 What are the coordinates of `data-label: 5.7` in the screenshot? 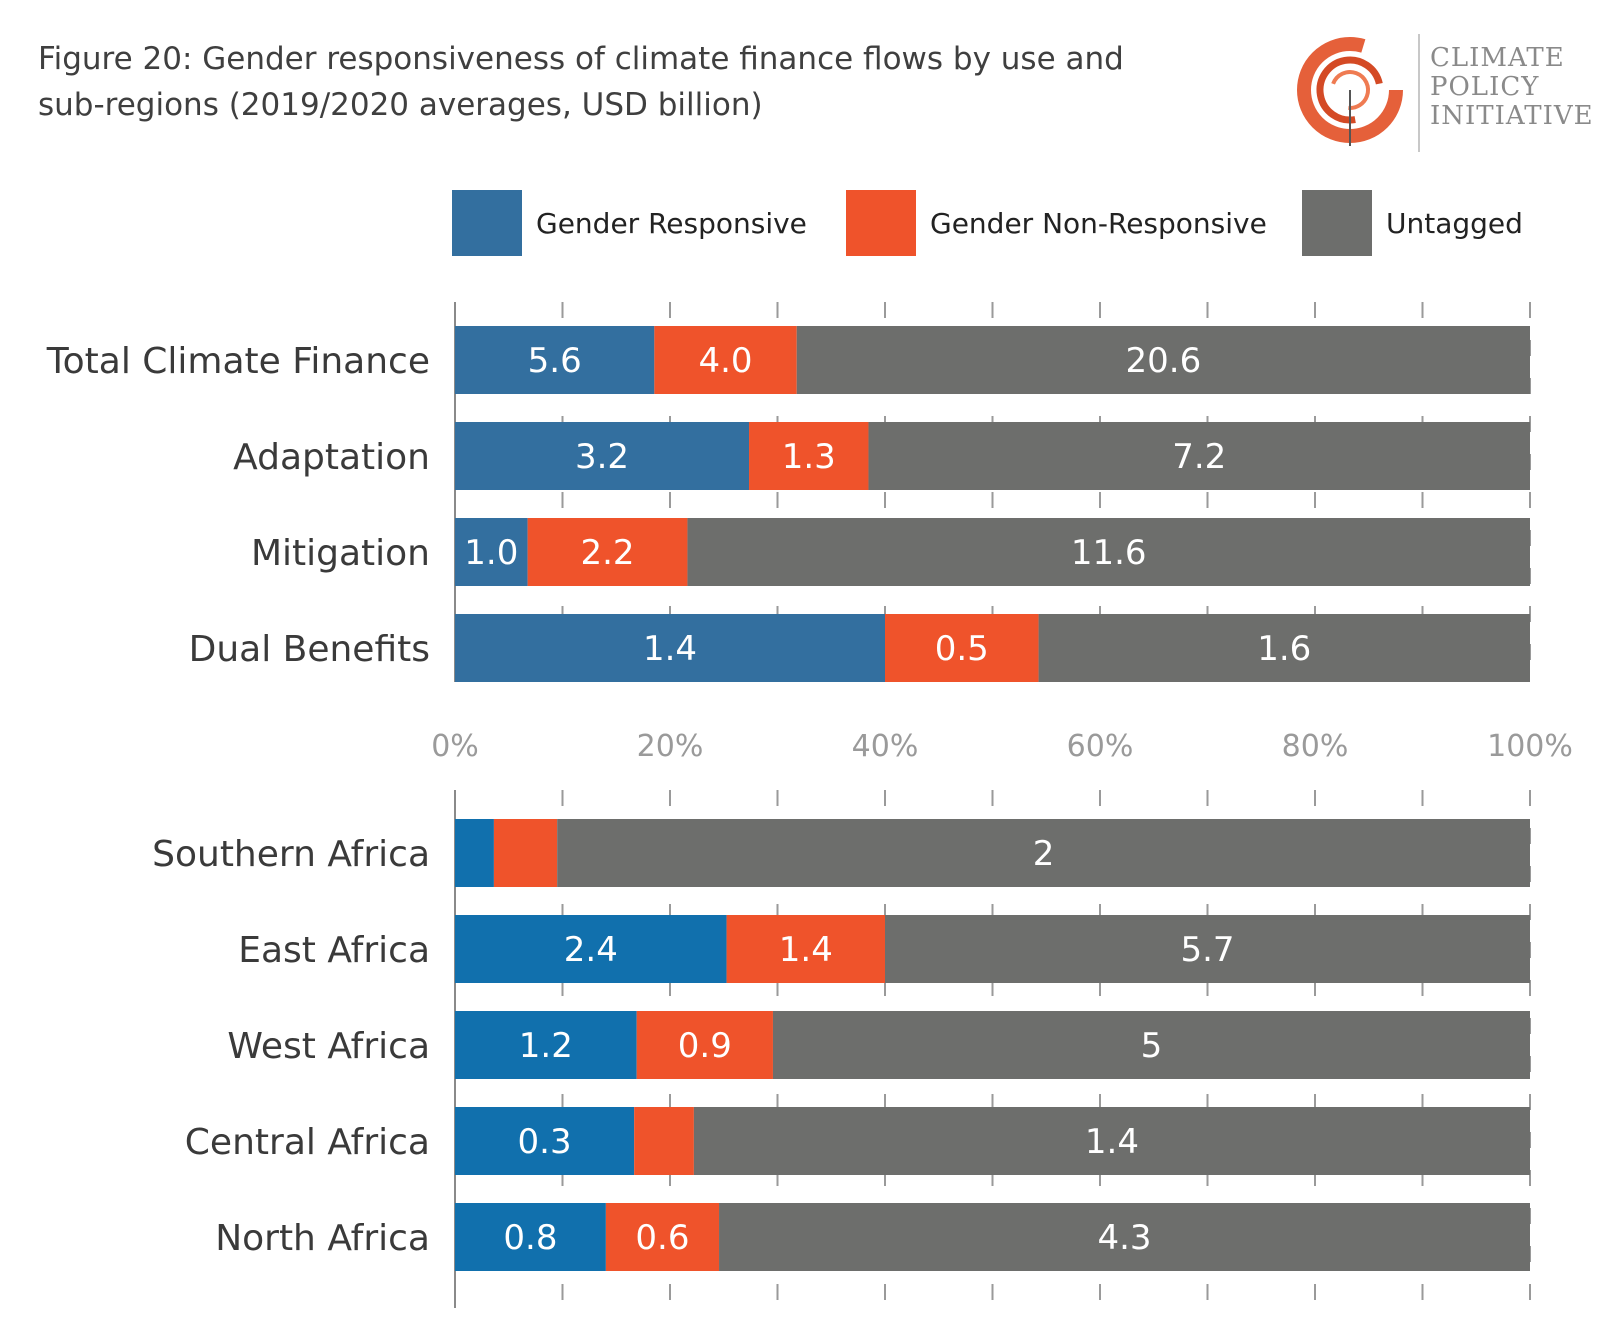 It's located at (1207, 950).